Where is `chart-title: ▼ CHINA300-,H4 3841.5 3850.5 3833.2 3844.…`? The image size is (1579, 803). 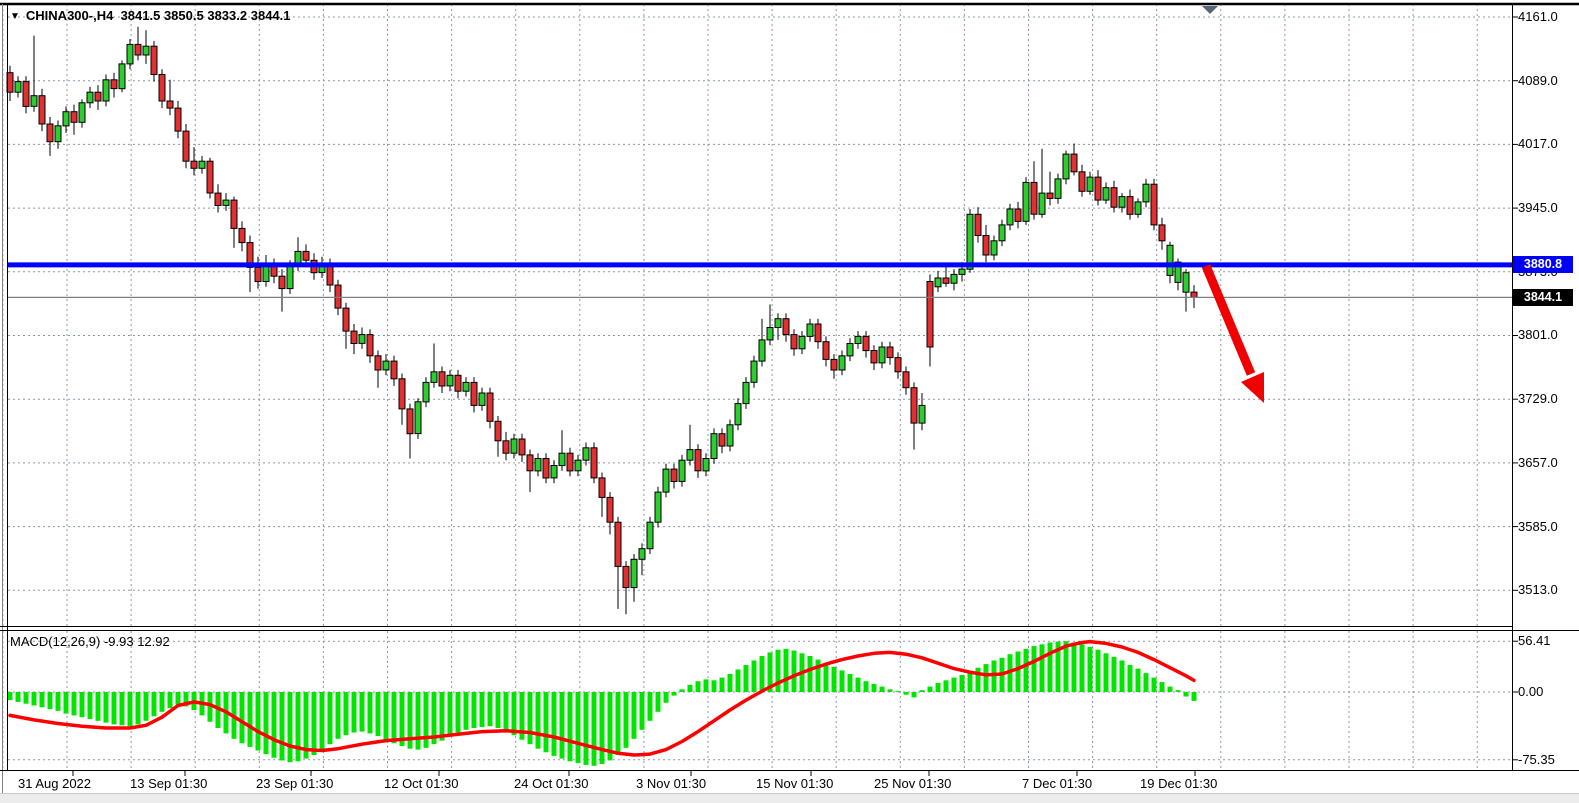 chart-title: ▼ CHINA300-,H4 3841.5 3850.5 3833.2 3844.… is located at coordinates (150, 15).